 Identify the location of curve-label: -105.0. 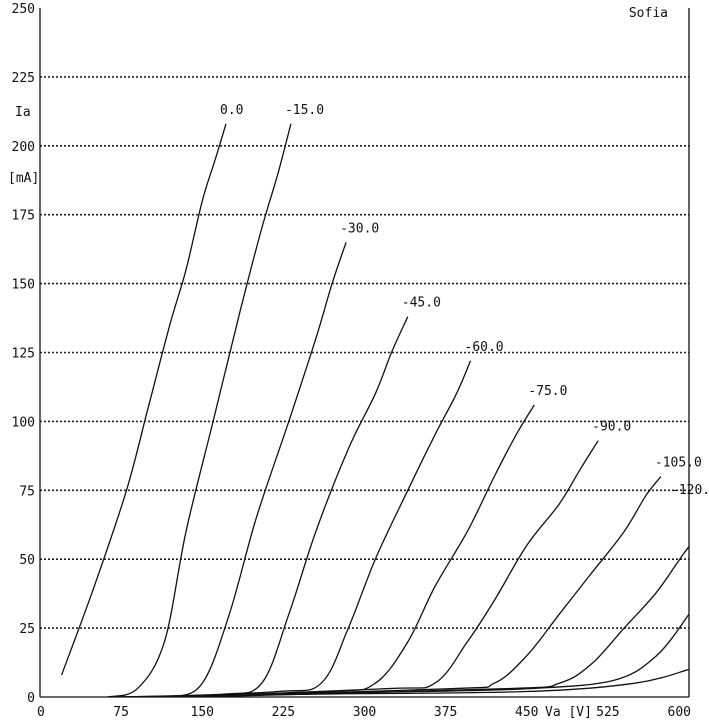
(678, 463).